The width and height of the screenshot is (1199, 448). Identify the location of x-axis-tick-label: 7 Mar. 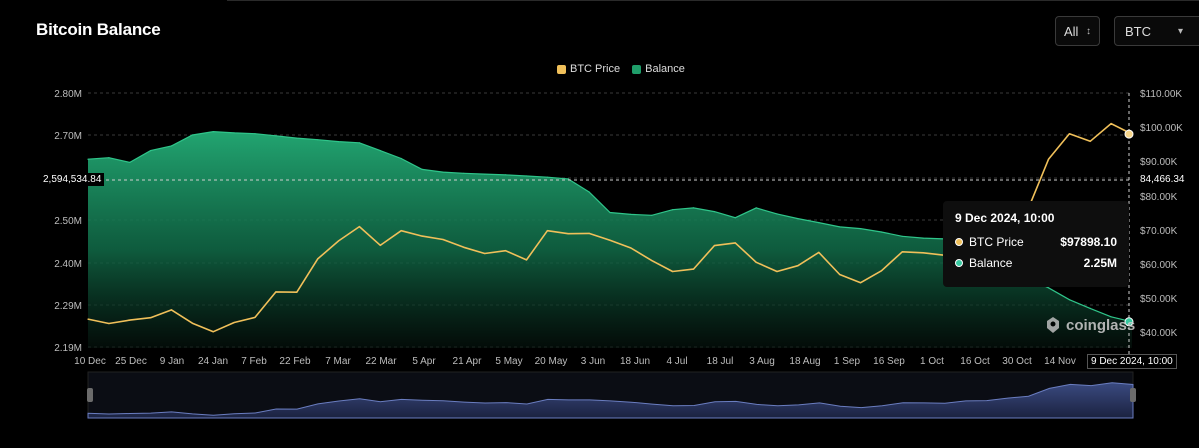
(338, 361).